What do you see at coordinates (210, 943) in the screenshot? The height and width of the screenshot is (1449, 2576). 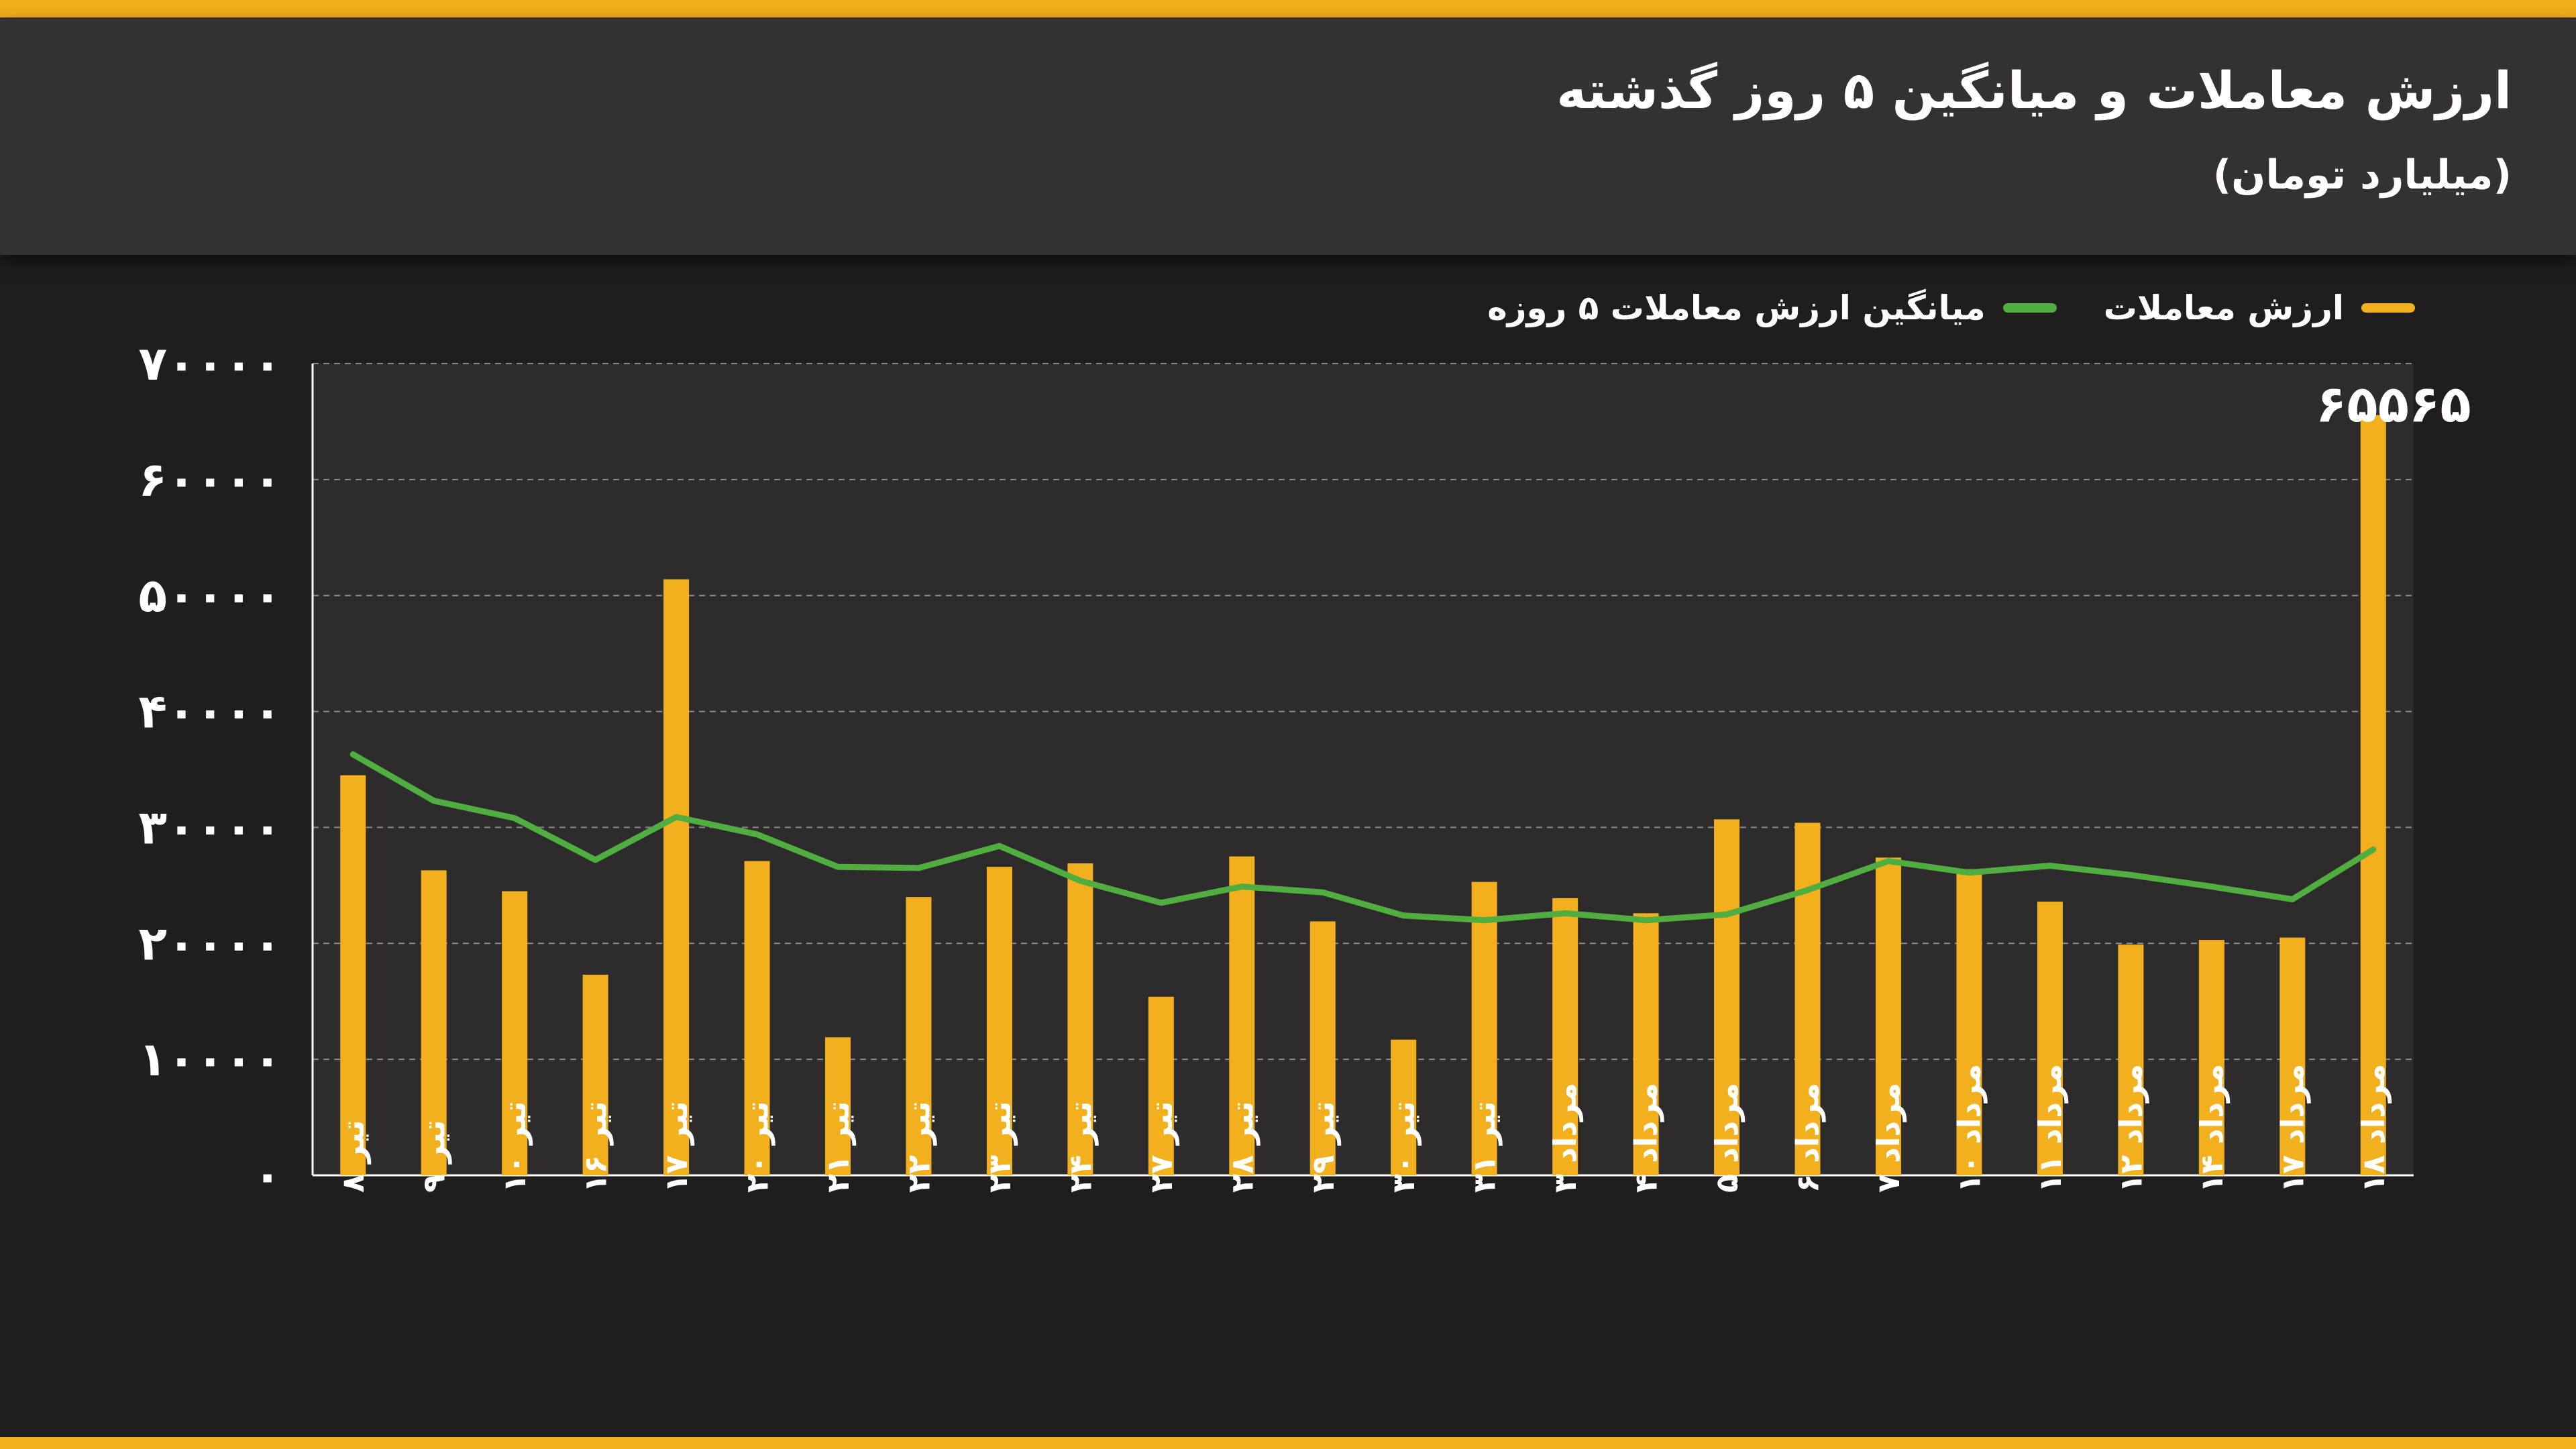 I see `y-tick-label: ۲۰۰۰۰` at bounding box center [210, 943].